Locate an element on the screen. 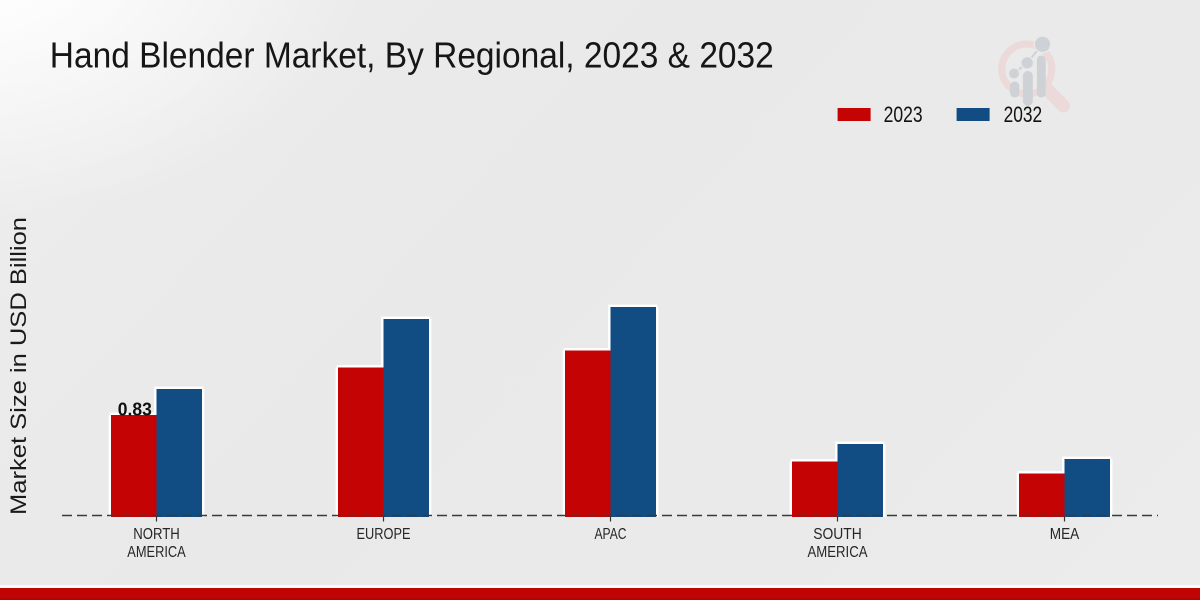  svg-text: 2032 is located at coordinates (1023, 114).